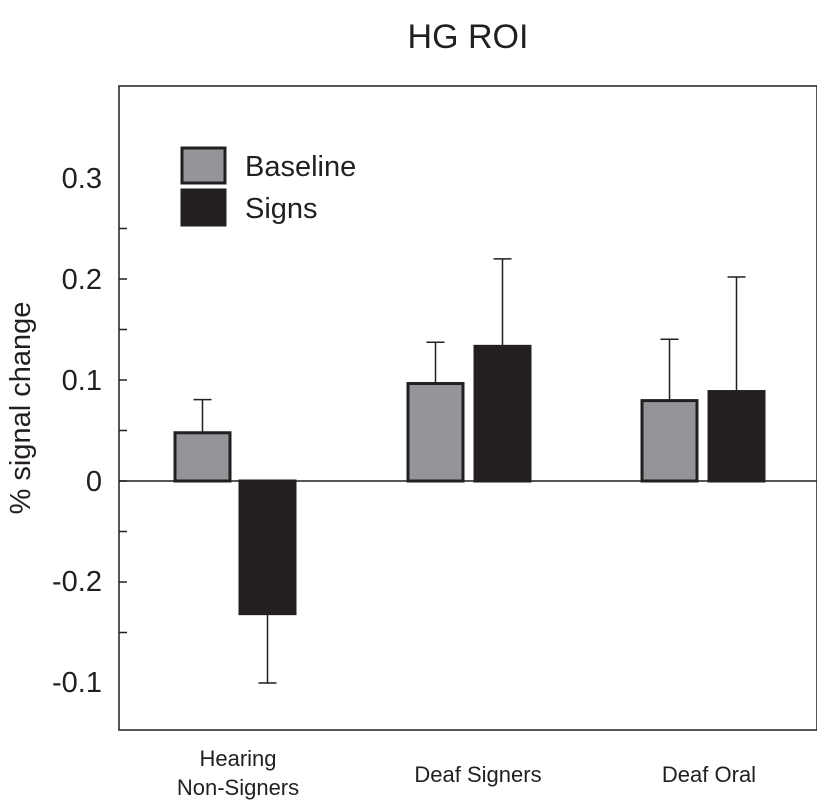 The height and width of the screenshot is (810, 817). What do you see at coordinates (468, 37) in the screenshot?
I see `chart-title: HG ROI` at bounding box center [468, 37].